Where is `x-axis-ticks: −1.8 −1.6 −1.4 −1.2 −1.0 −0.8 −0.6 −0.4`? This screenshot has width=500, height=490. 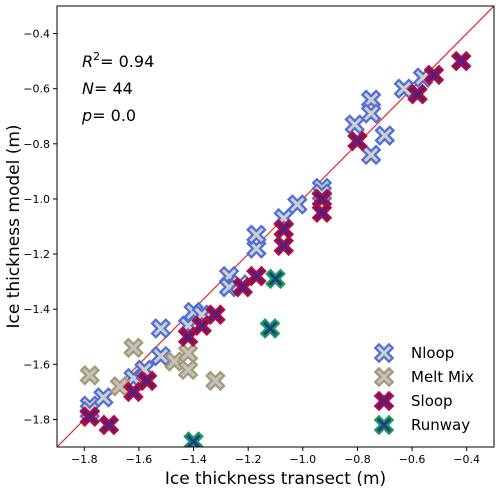
x-axis-ticks: −1.8 −1.6 −1.4 −1.2 −1.0 −0.8 −0.6 −0.4 is located at coordinates (275, 456).